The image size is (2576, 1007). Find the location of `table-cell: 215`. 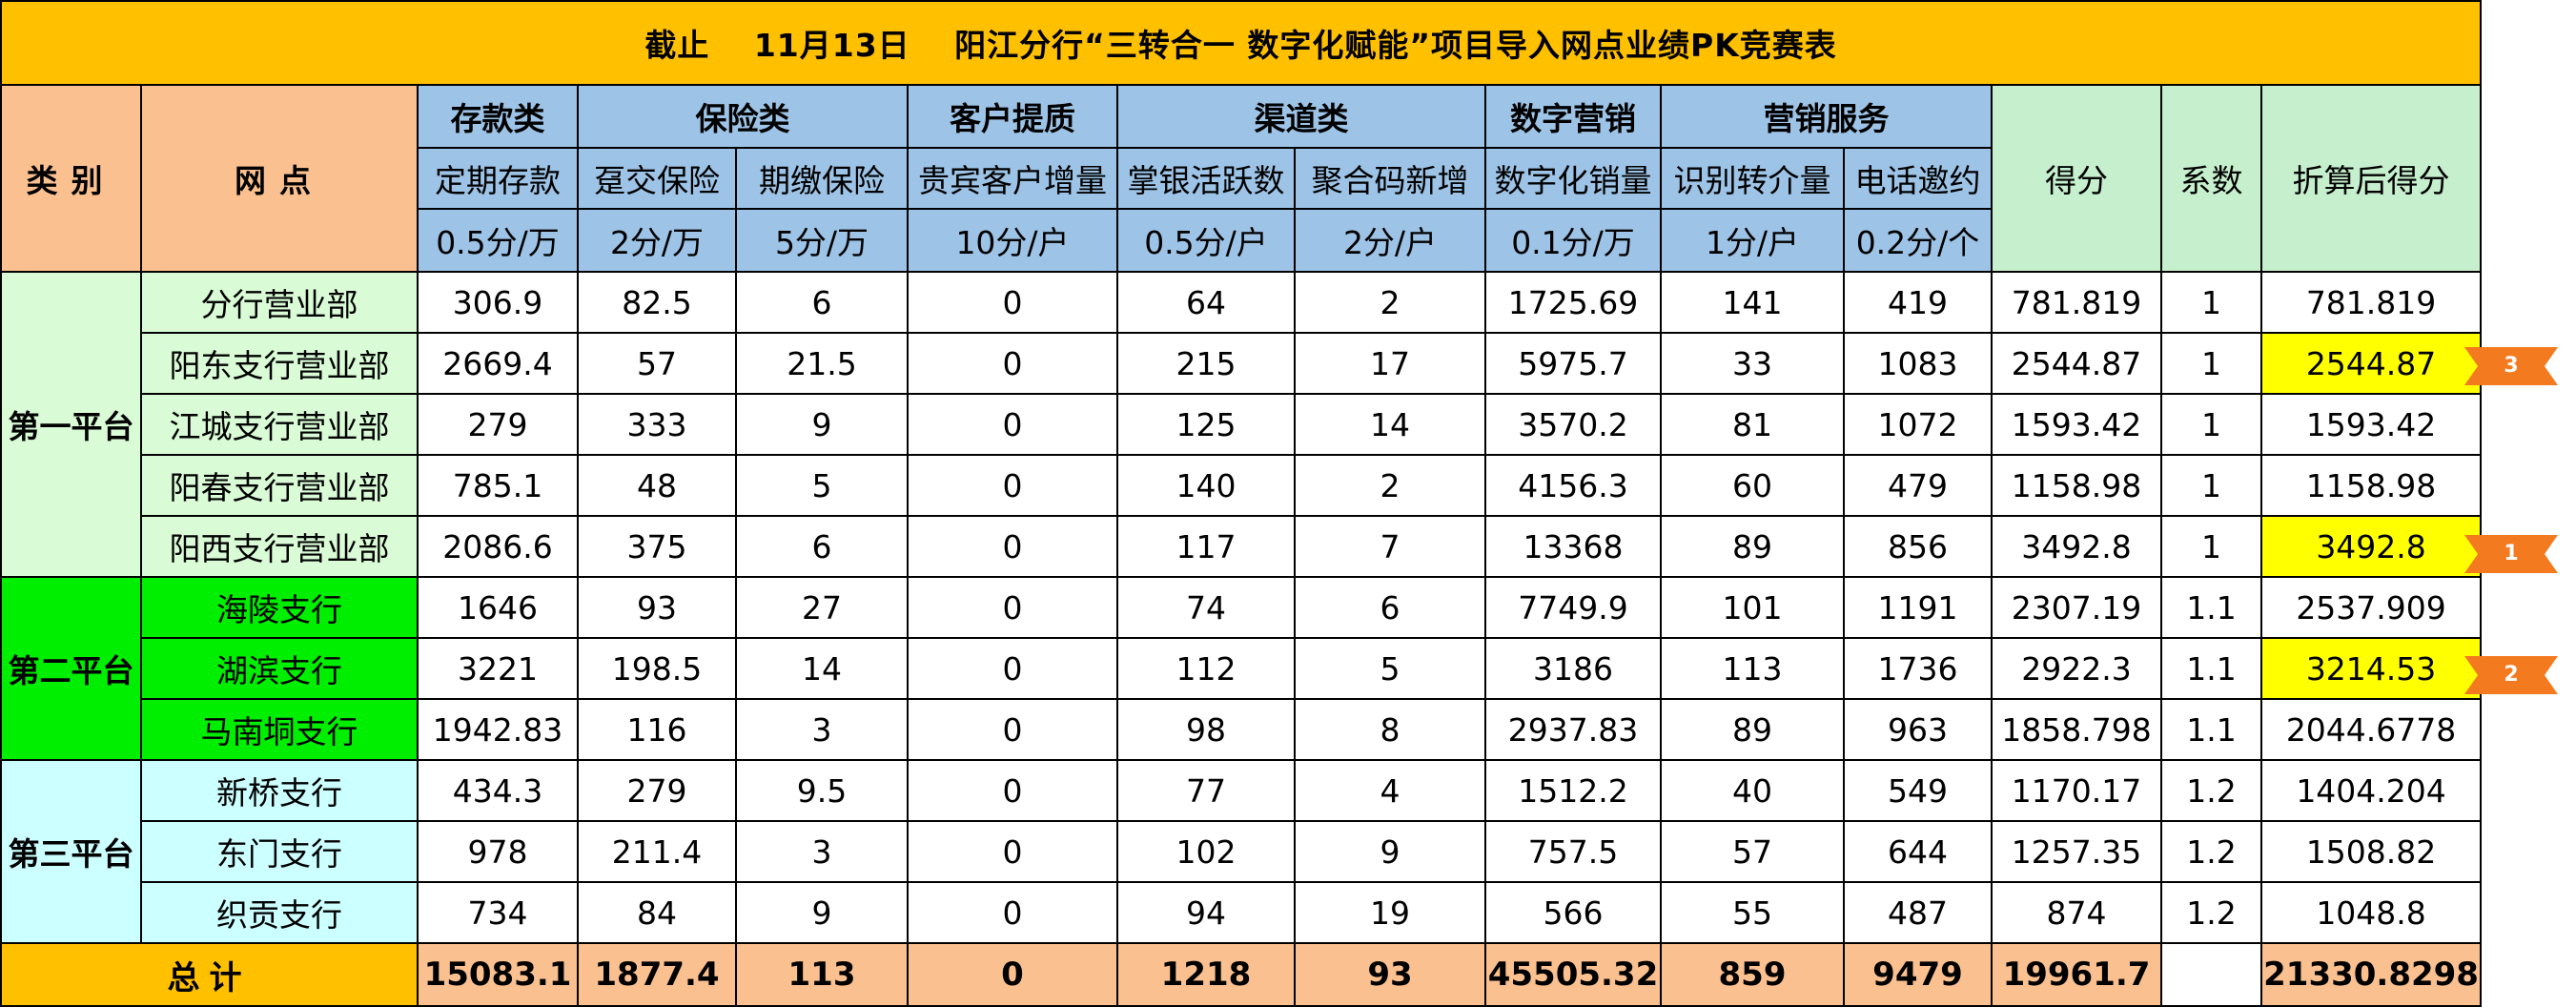

table-cell: 215 is located at coordinates (1206, 363).